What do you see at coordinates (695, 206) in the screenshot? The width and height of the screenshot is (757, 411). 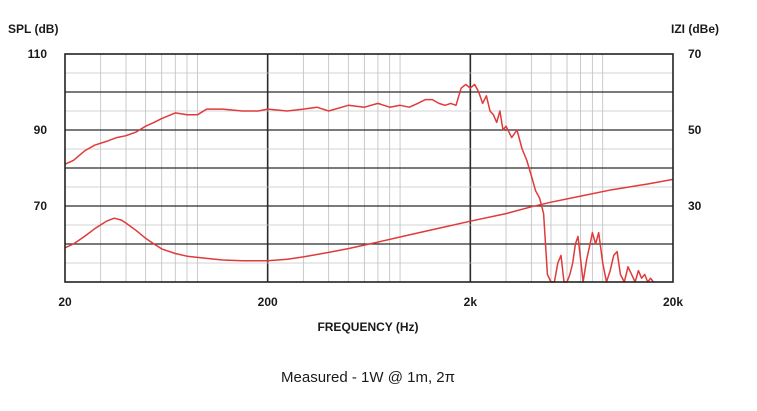 I see `y-right-tick-label: 30` at bounding box center [695, 206].